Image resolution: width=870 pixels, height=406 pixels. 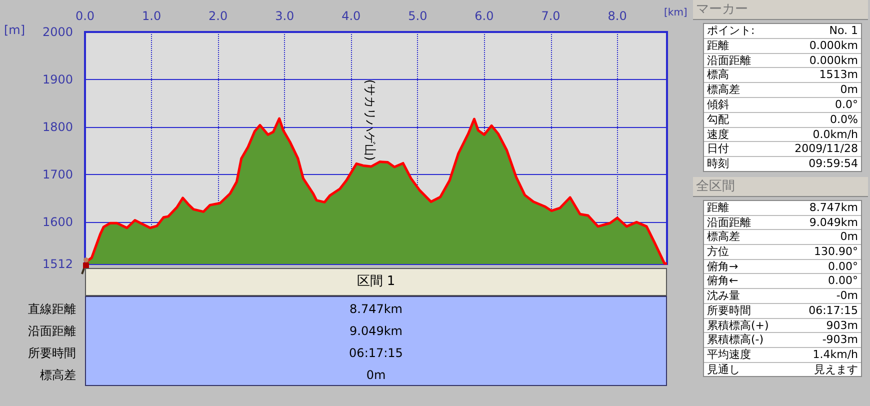 I want to click on text: 勾配, so click(x=718, y=119).